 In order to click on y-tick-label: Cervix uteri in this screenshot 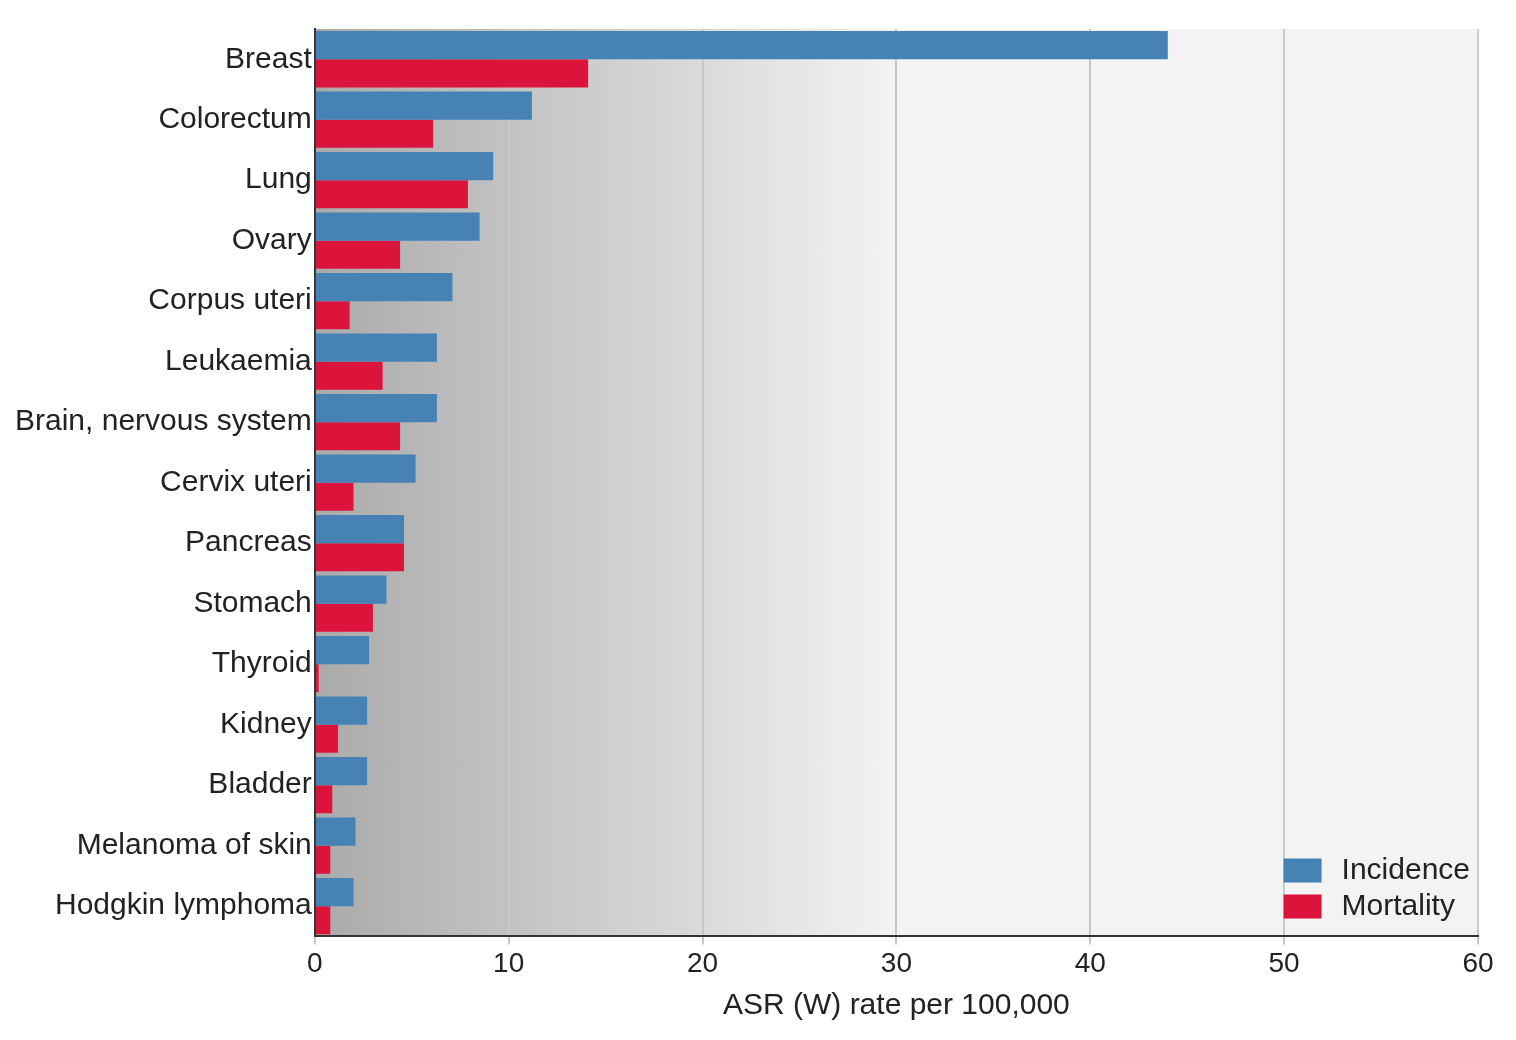, I will do `click(236, 480)`.